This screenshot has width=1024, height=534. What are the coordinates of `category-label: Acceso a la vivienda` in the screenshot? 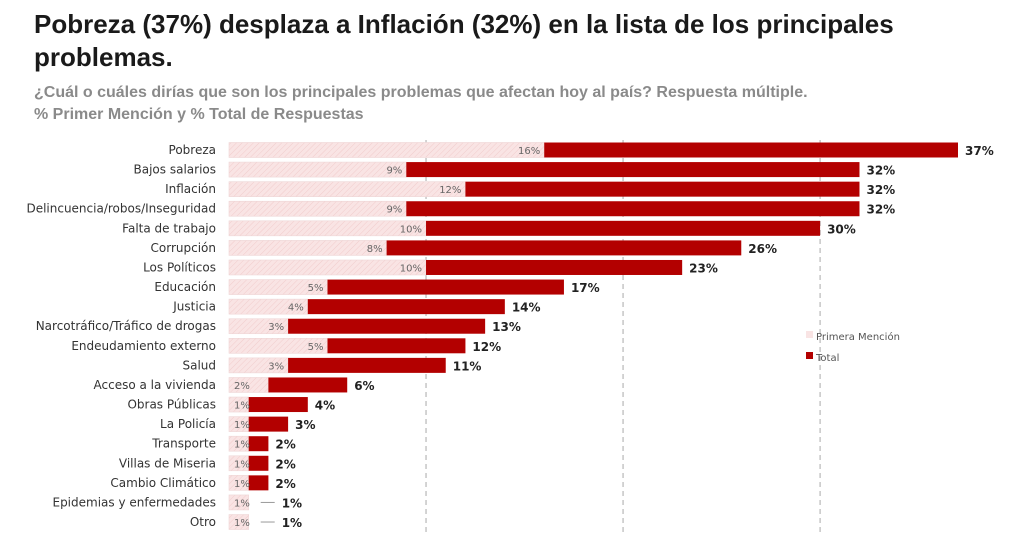 It's located at (155, 385).